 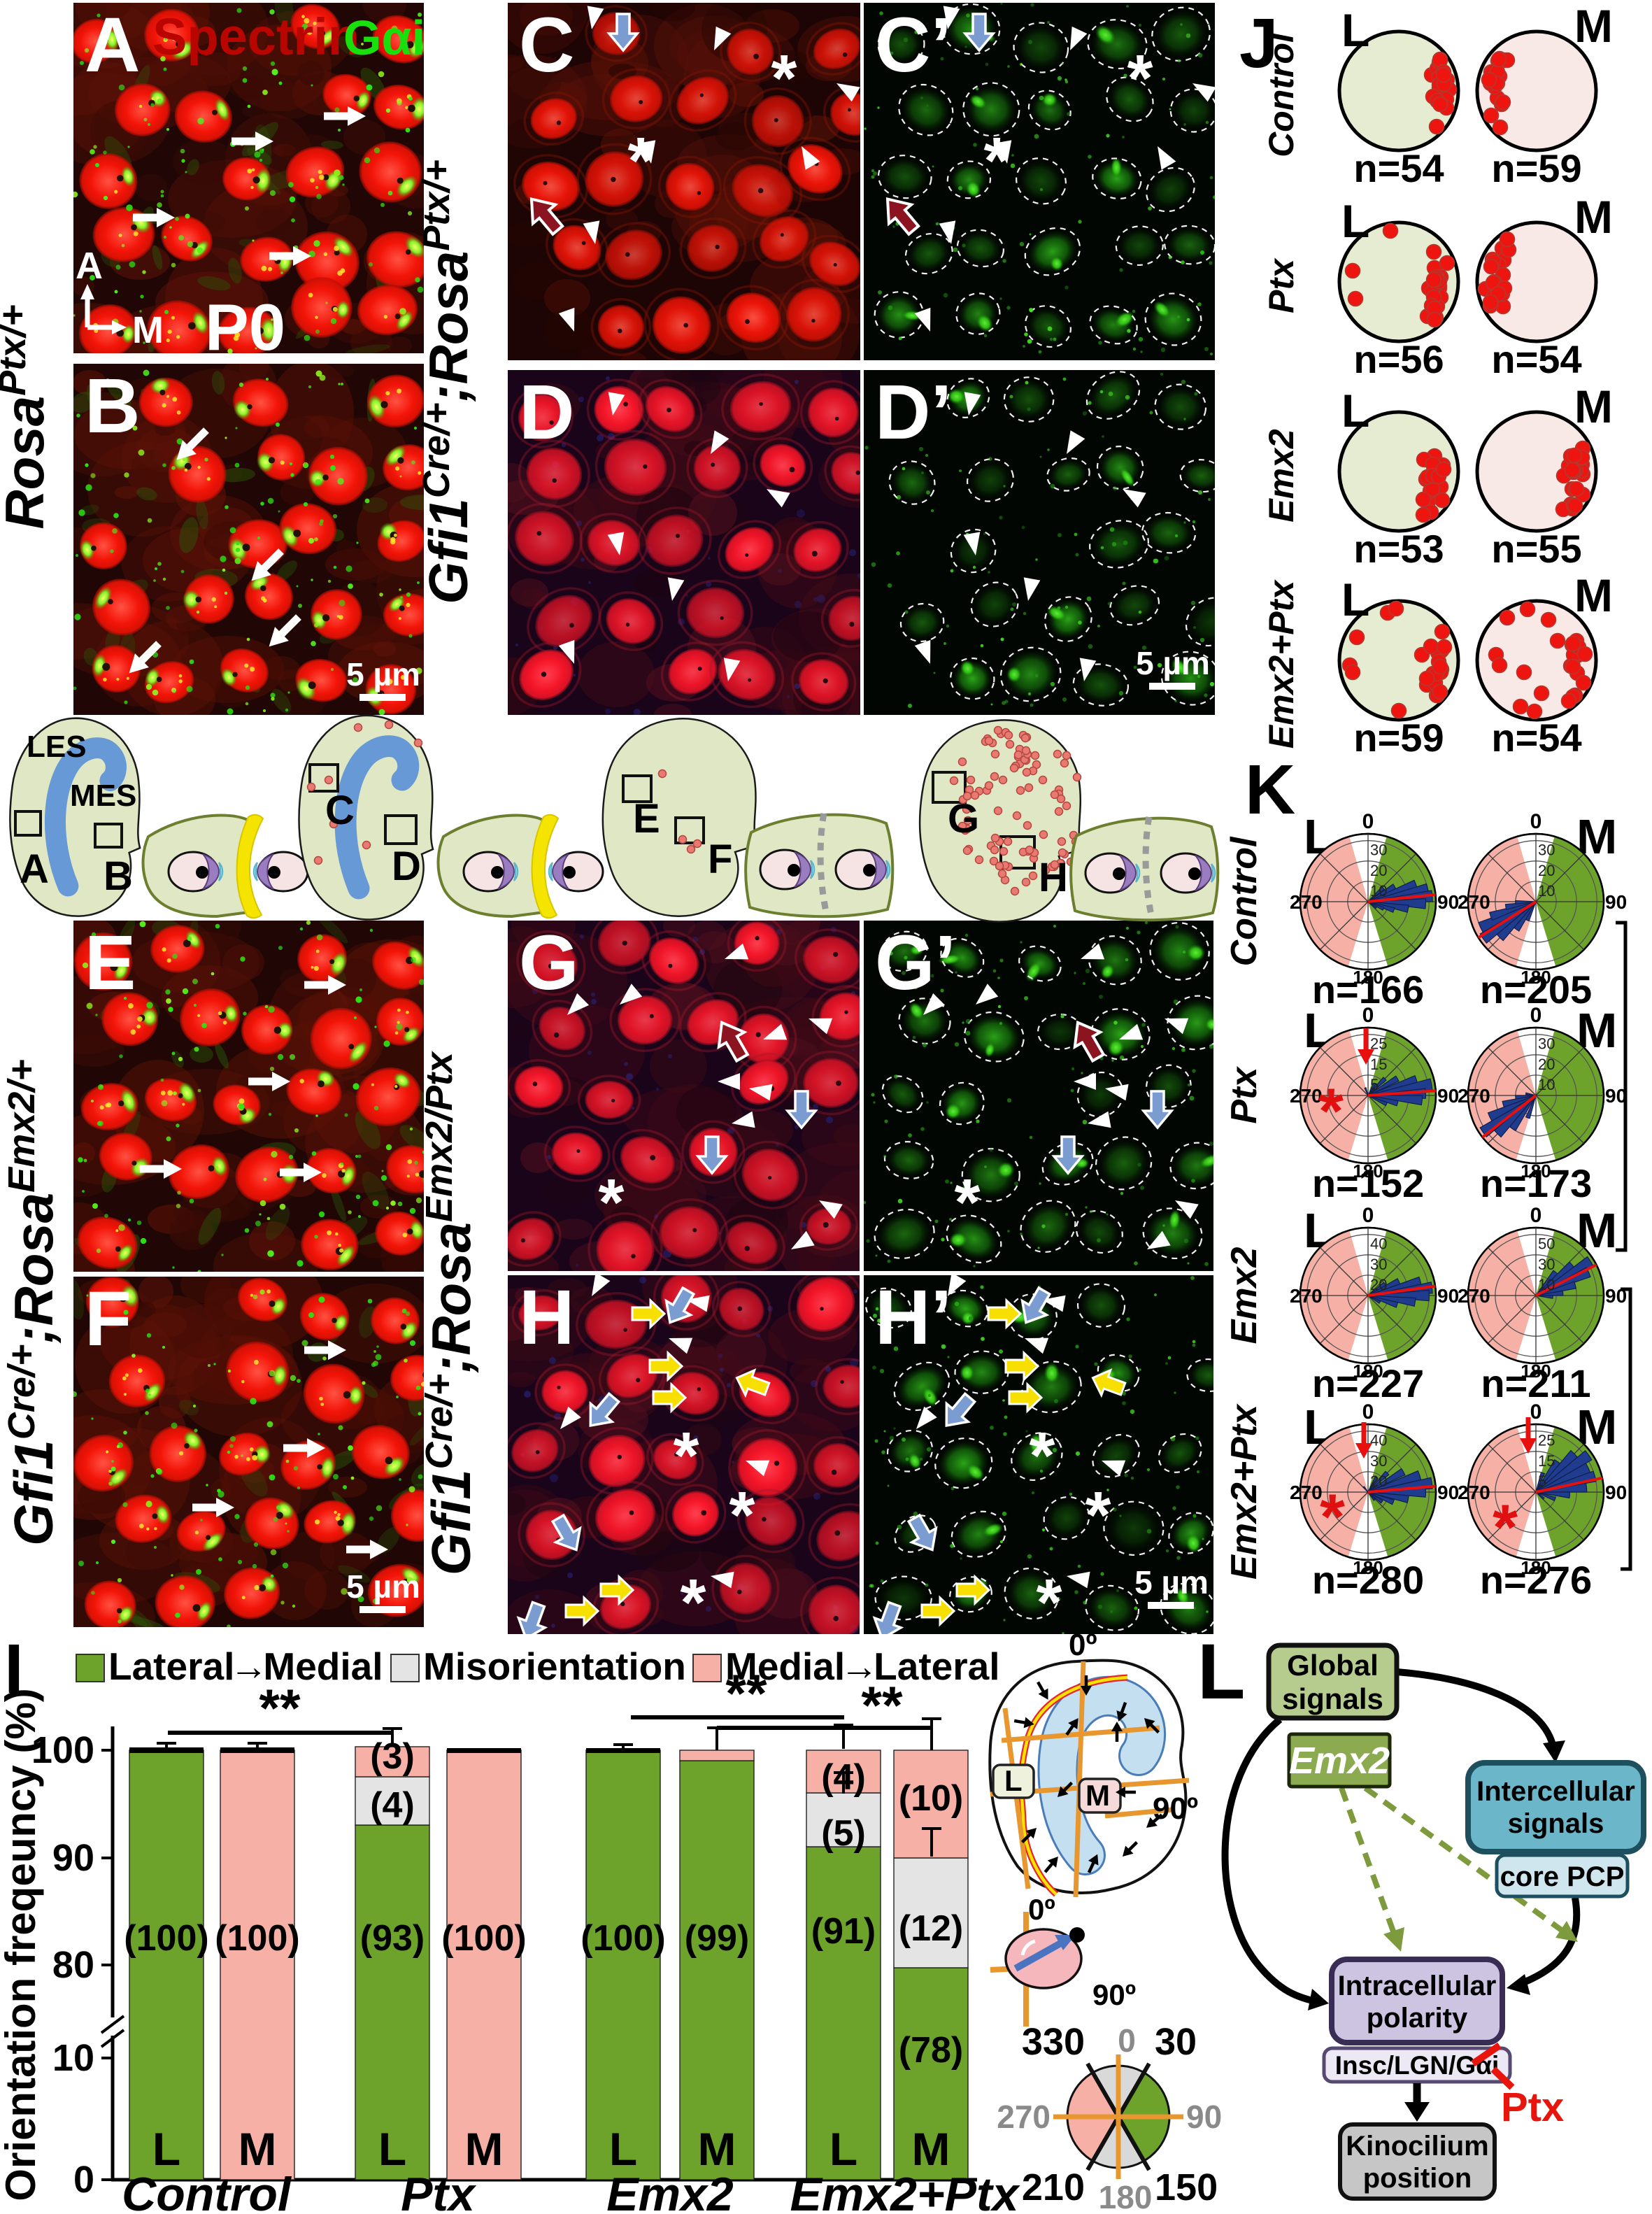 What do you see at coordinates (439, 2191) in the screenshot?
I see `svg-text: Ptx` at bounding box center [439, 2191].